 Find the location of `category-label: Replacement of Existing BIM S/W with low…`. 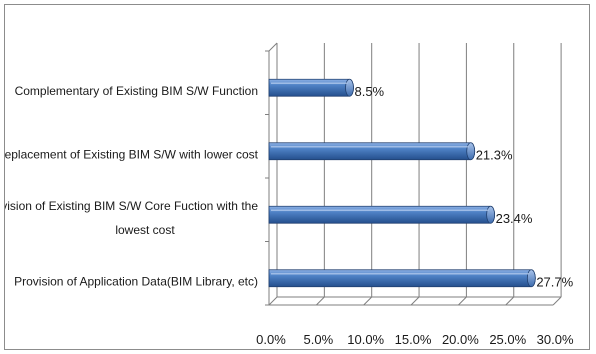

category-label: Replacement of Existing BIM S/W with low… is located at coordinates (132, 154).